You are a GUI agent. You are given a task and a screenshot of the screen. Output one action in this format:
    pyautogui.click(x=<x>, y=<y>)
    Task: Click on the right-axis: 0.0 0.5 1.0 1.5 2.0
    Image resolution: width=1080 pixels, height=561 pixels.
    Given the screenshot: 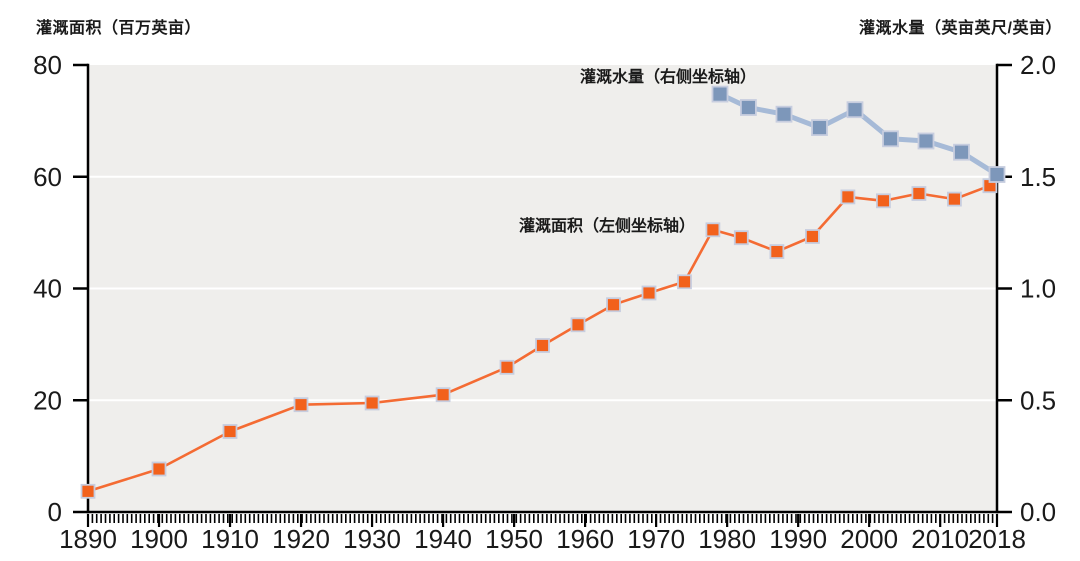 What is the action you would take?
    pyautogui.click(x=1026, y=288)
    